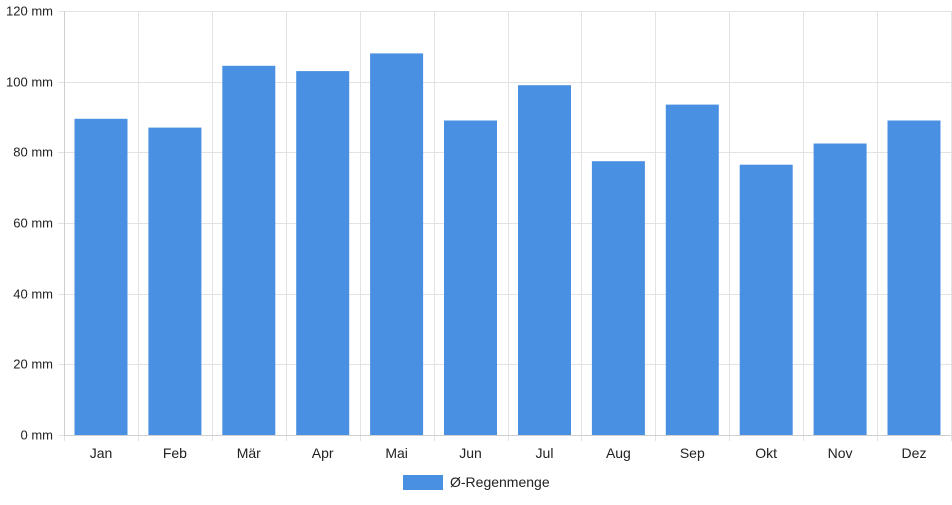  Describe the element at coordinates (29, 11) in the screenshot. I see `y-tick-label: 120 mm` at that location.